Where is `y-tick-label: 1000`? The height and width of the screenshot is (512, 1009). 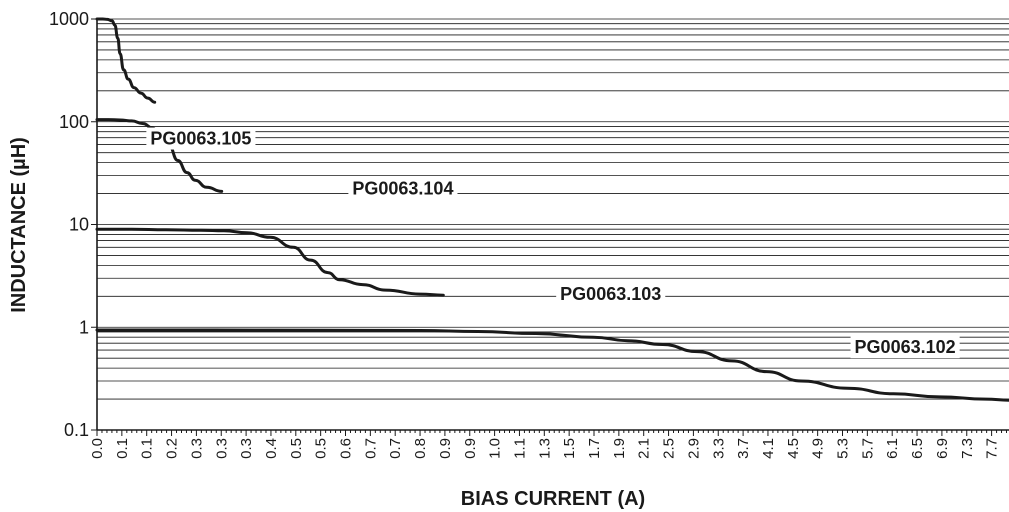 y-tick-label: 1000 is located at coordinates (69, 19).